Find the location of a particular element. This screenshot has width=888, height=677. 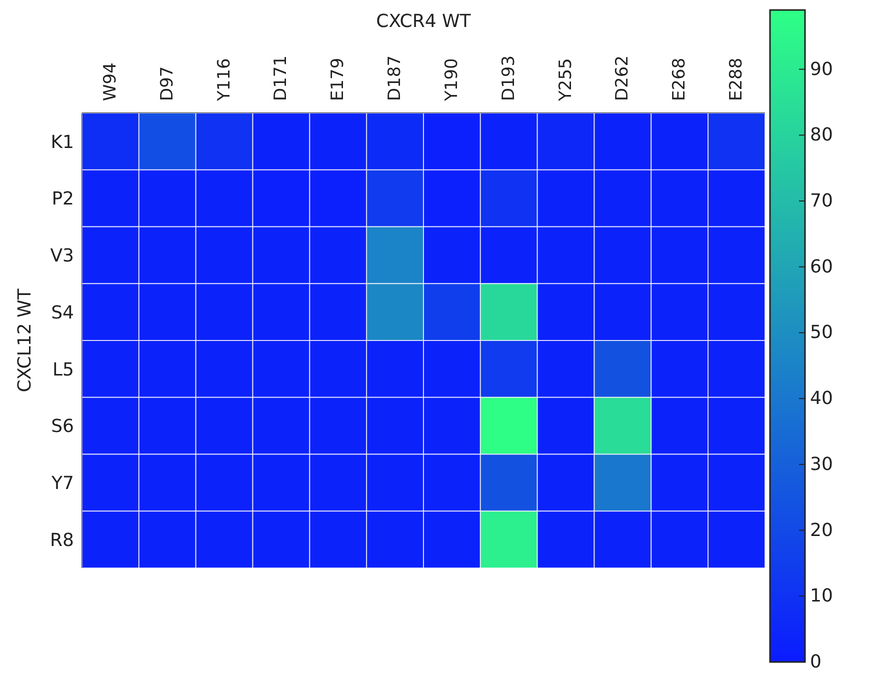

x-tick-label: Y255 is located at coordinates (566, 80).